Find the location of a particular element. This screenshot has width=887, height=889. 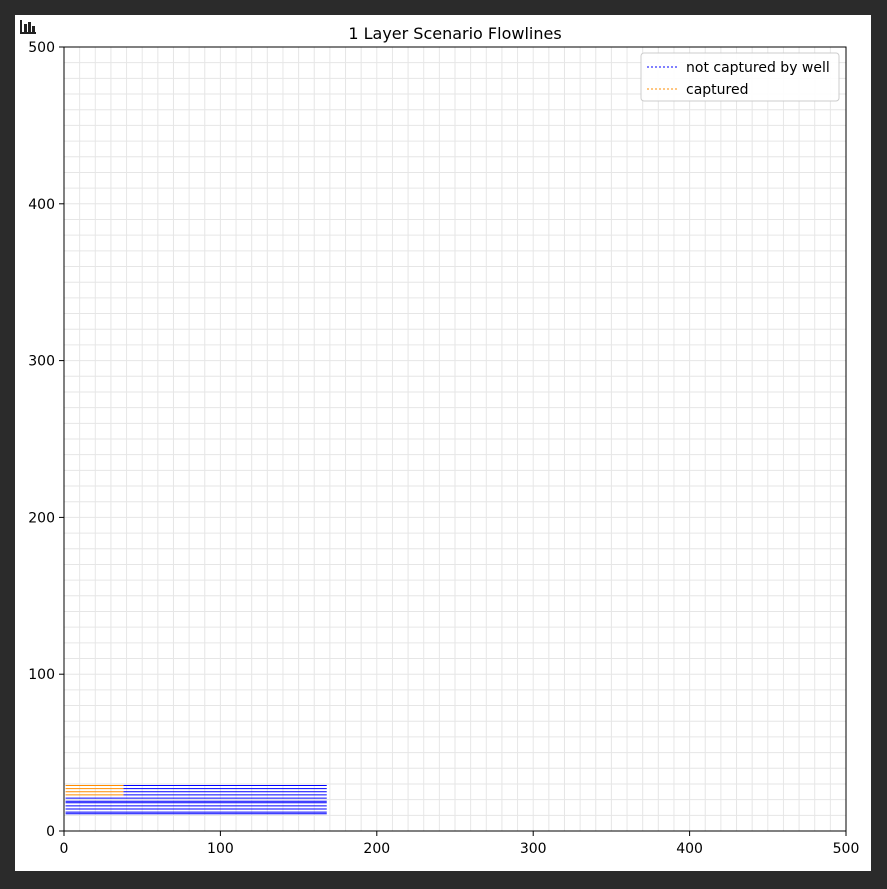

legend-box is located at coordinates (740, 77).